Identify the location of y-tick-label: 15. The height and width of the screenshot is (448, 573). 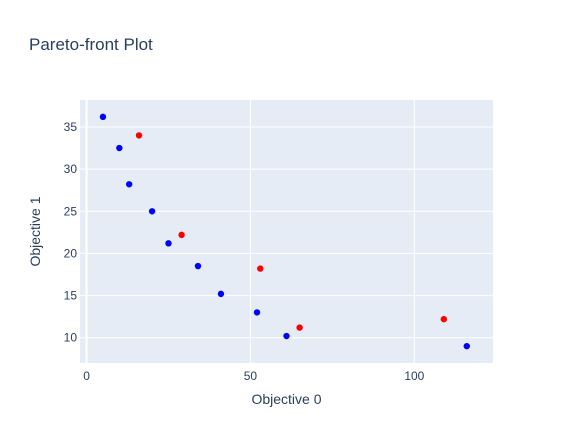
(71, 296).